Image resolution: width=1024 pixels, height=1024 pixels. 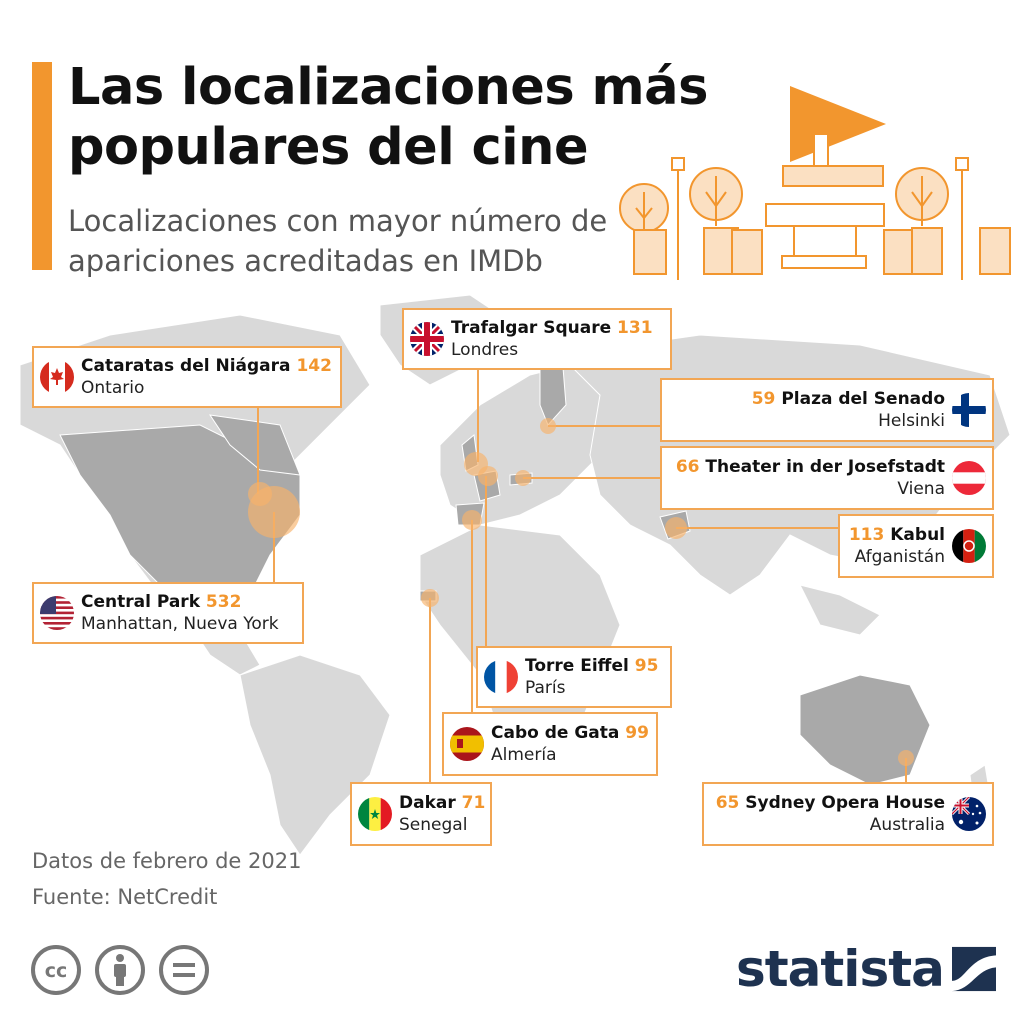 I want to click on location-value: 113, so click(x=866, y=535).